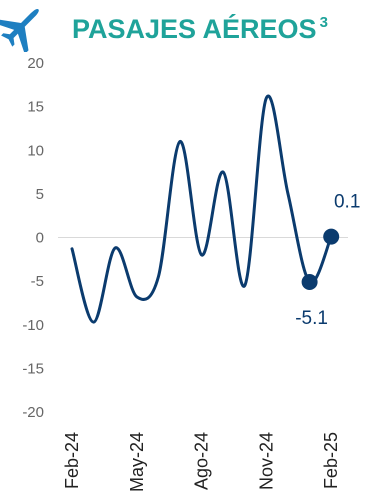 The height and width of the screenshot is (504, 365). I want to click on data-label: 0.1, so click(347, 202).